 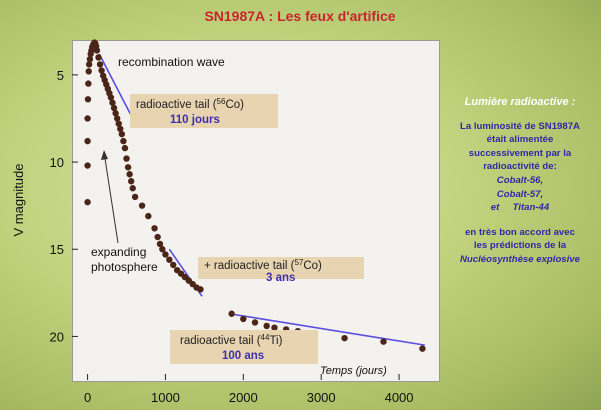 I want to click on tail-box-co57, so click(x=281, y=268).